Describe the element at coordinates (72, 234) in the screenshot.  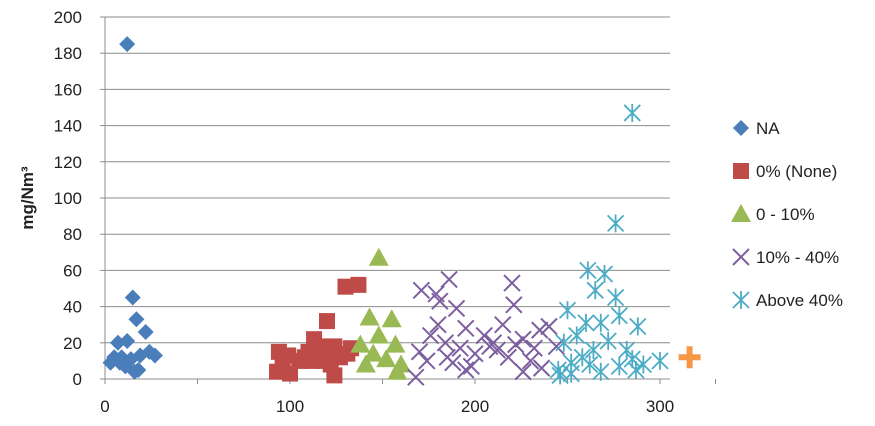
I see `y-tick-label: 80` at that location.